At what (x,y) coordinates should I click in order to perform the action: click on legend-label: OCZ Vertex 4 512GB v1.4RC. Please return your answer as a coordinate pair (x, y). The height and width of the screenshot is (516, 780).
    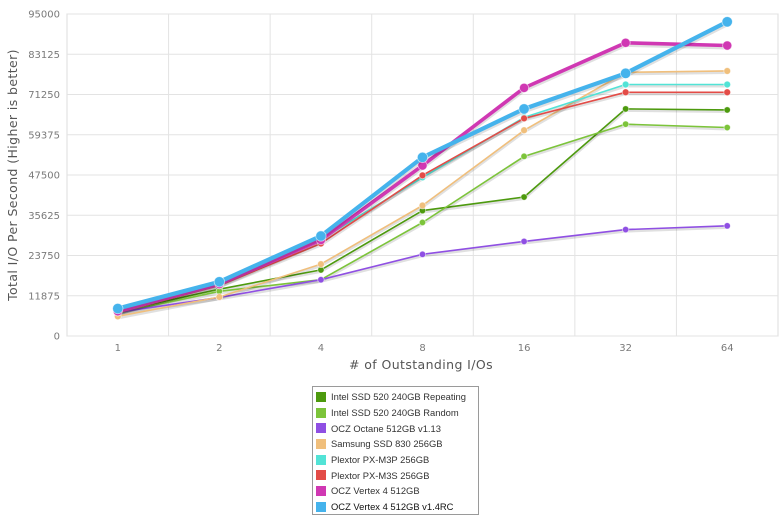
    Looking at the image, I should click on (392, 507).